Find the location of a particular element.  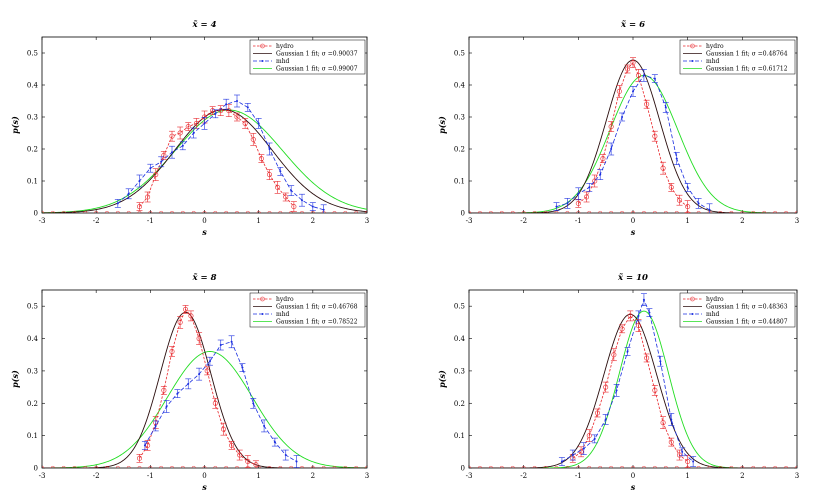

x-tick-label: -3 is located at coordinates (469, 476).